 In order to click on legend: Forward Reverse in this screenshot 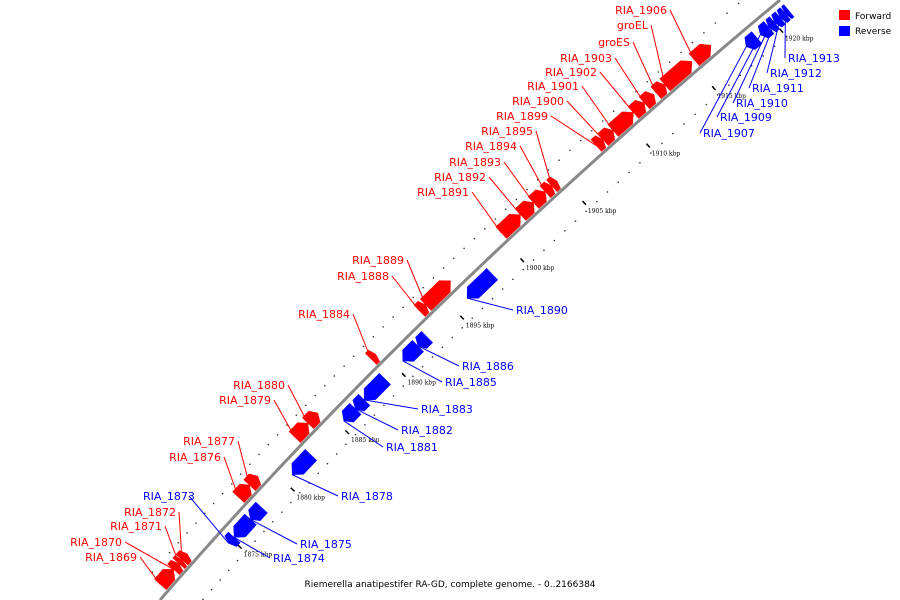, I will do `click(865, 23)`.